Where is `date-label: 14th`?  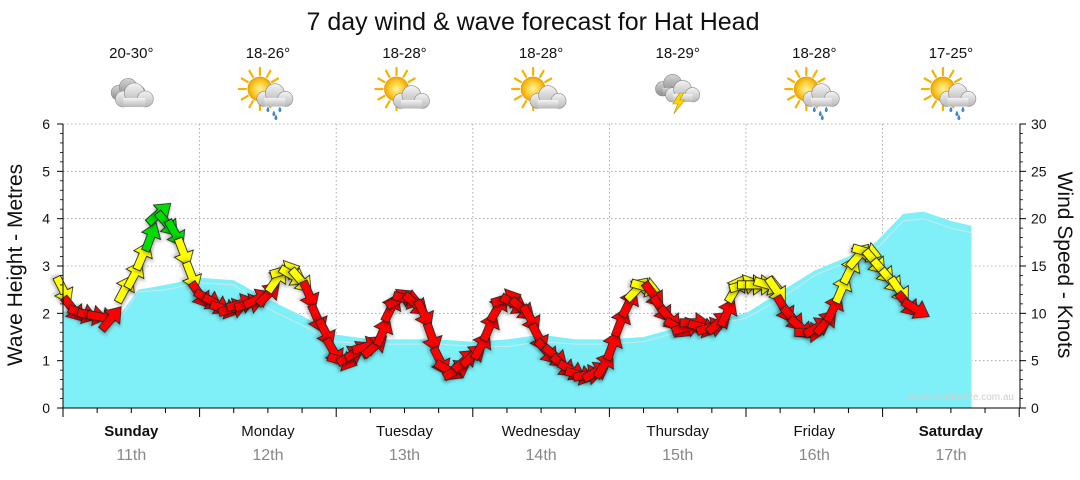 date-label: 14th is located at coordinates (541, 455).